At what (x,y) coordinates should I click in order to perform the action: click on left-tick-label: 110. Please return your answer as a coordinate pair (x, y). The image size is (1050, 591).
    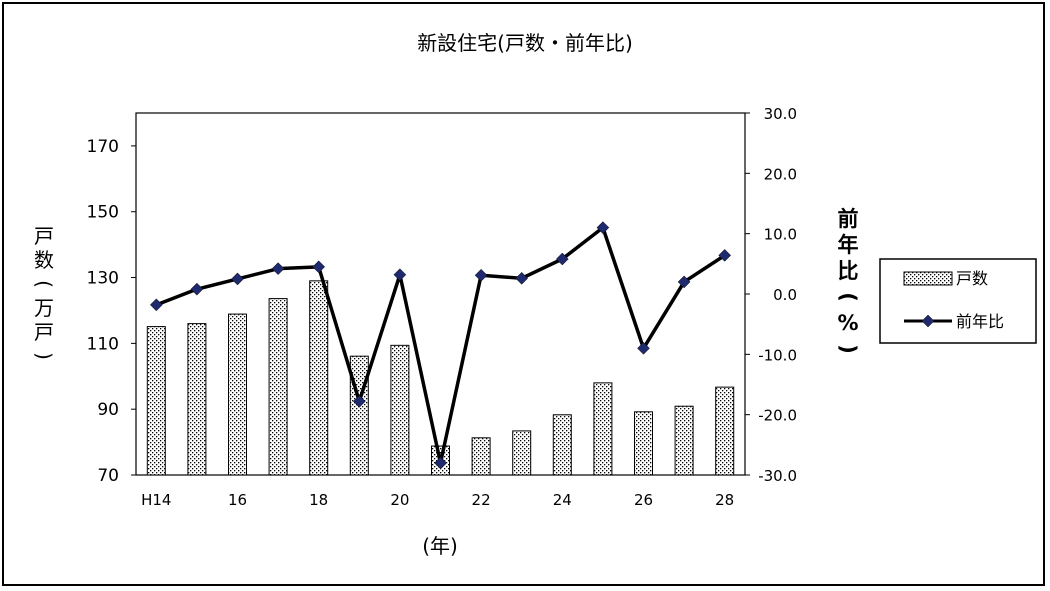
    Looking at the image, I should click on (103, 344).